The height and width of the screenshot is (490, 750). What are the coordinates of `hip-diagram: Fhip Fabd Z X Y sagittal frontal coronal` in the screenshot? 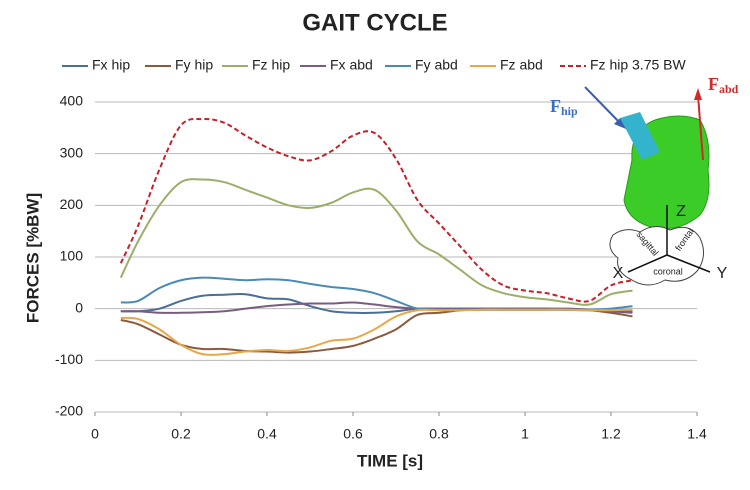 It's located at (644, 180).